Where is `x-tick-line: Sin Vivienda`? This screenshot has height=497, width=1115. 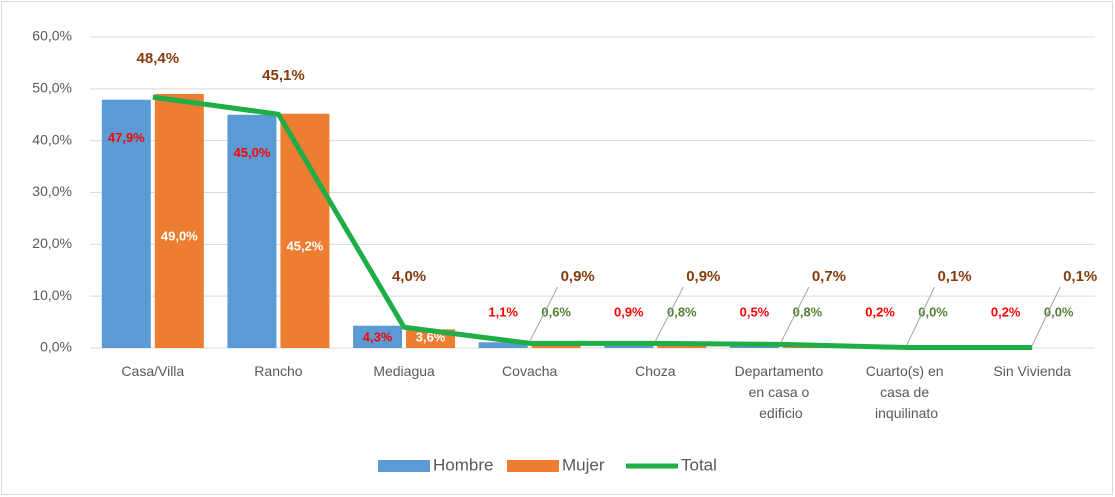 x-tick-line: Sin Vivienda is located at coordinates (1032, 371).